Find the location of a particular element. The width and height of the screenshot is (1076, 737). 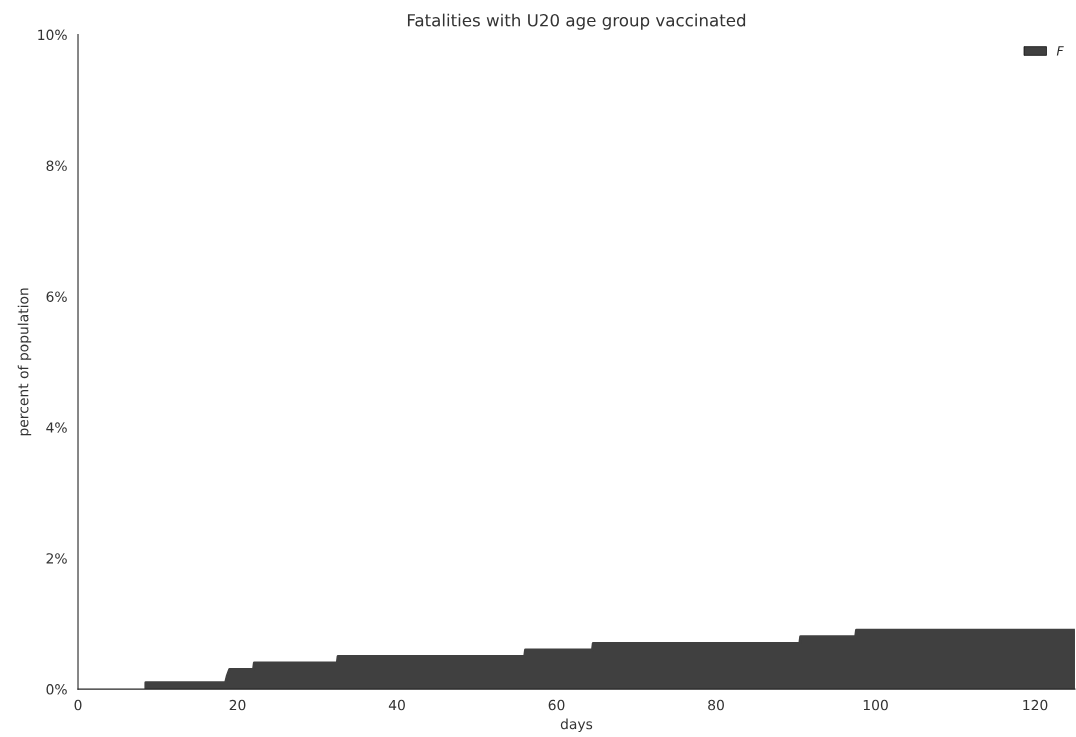

x-tick-label: 0 is located at coordinates (78, 705).